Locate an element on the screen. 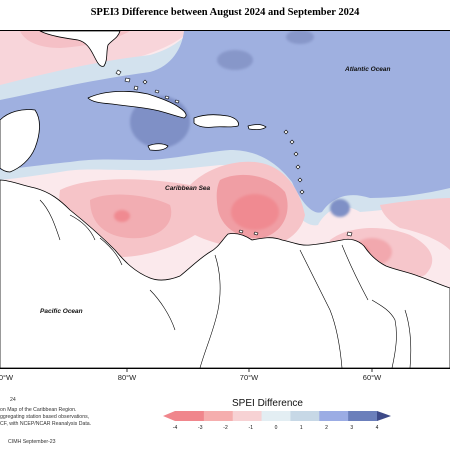  note-number: 24 is located at coordinates (13, 400).